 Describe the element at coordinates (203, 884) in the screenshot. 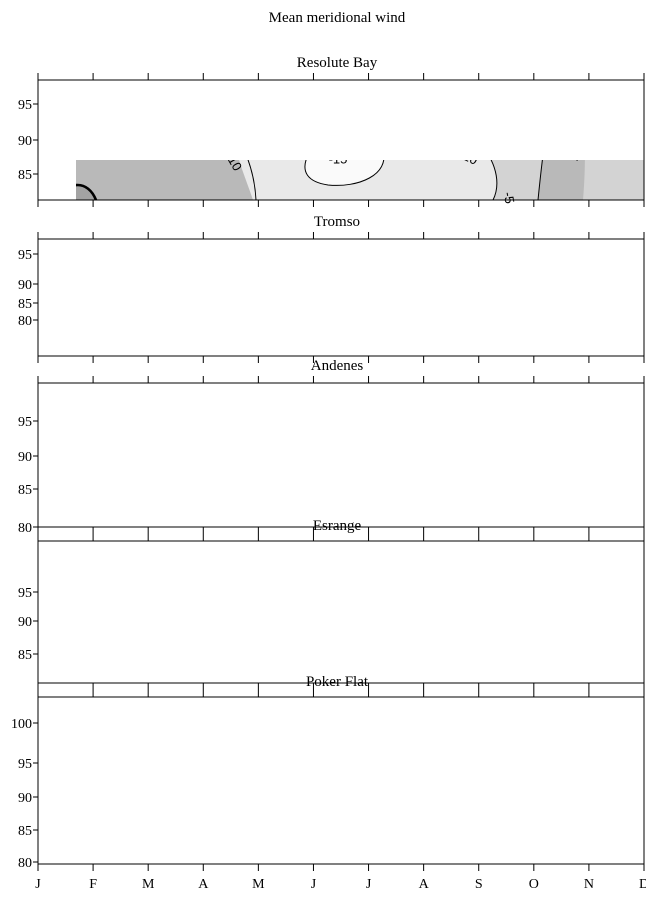

I see `x-tick-label: A` at that location.